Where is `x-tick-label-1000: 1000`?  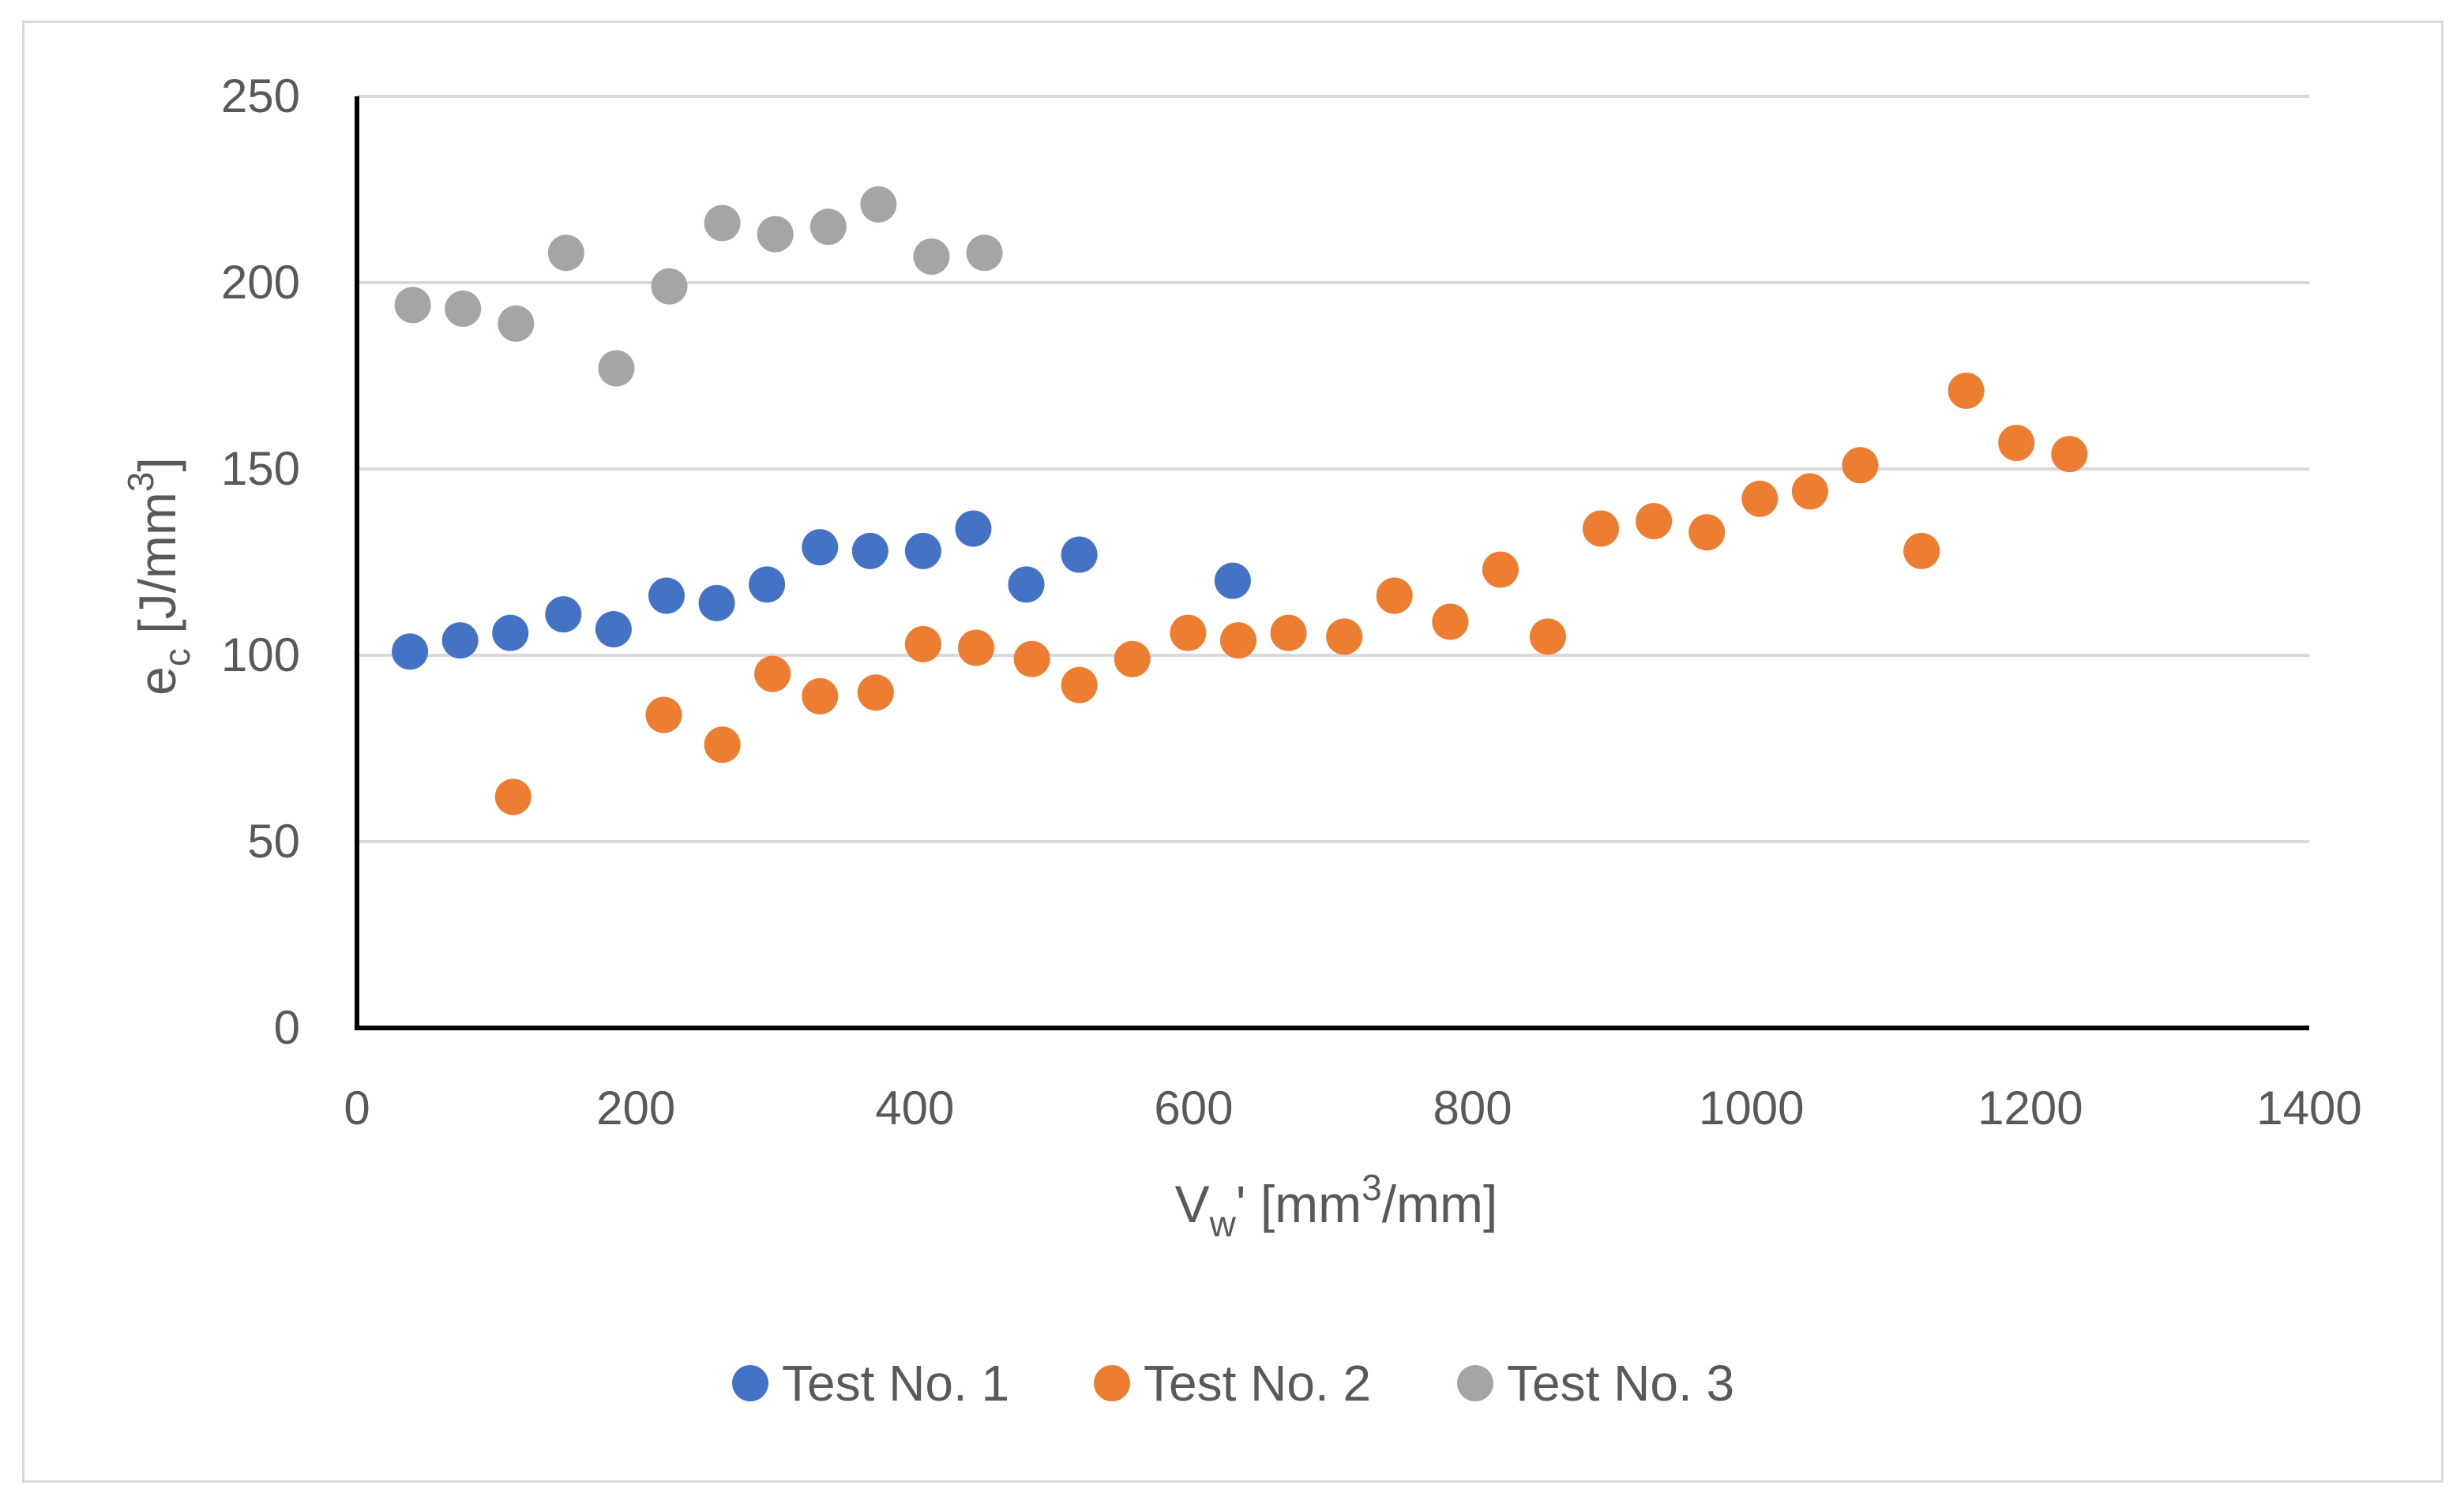
x-tick-label-1000: 1000 is located at coordinates (1751, 1108).